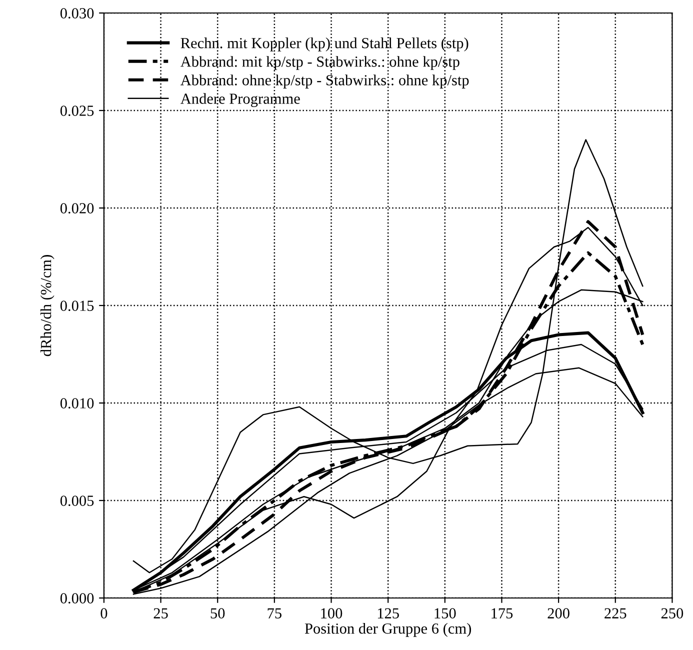  What do you see at coordinates (324, 81) in the screenshot?
I see `legend-label: Abbrand: ohne kp/stp - Stabwirks.: ohne kp/stp` at bounding box center [324, 81].